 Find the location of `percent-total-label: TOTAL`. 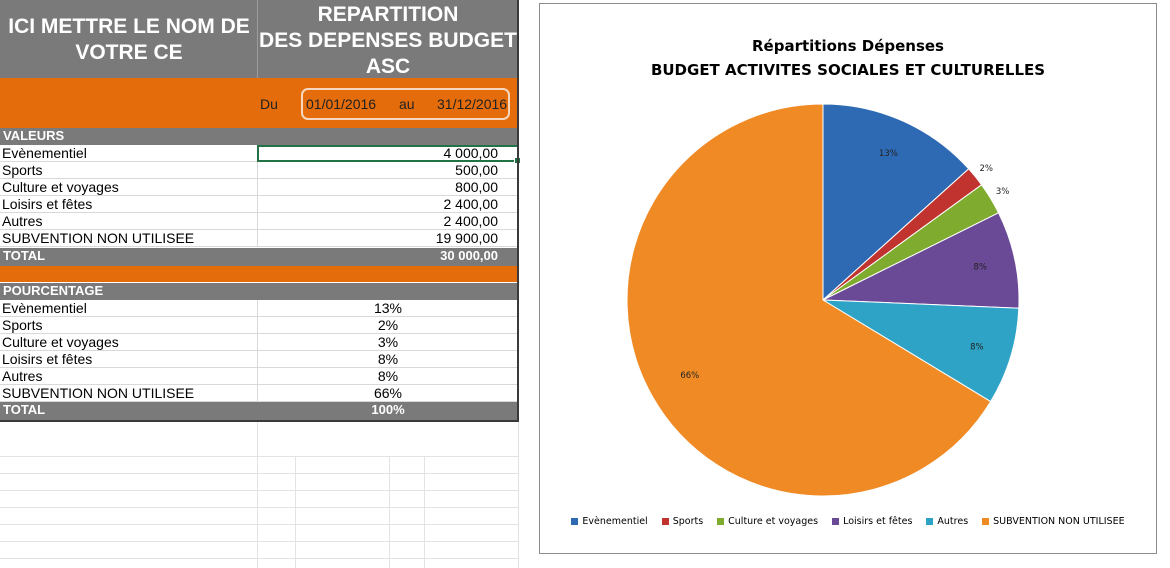

percent-total-label: TOTAL is located at coordinates (24, 409).